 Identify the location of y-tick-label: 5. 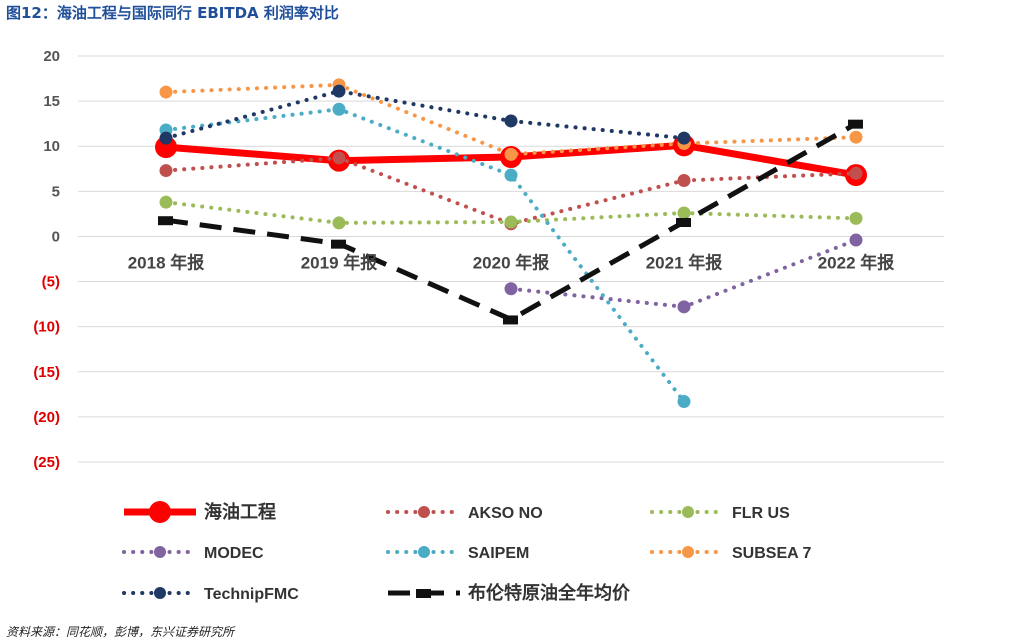
(56, 191).